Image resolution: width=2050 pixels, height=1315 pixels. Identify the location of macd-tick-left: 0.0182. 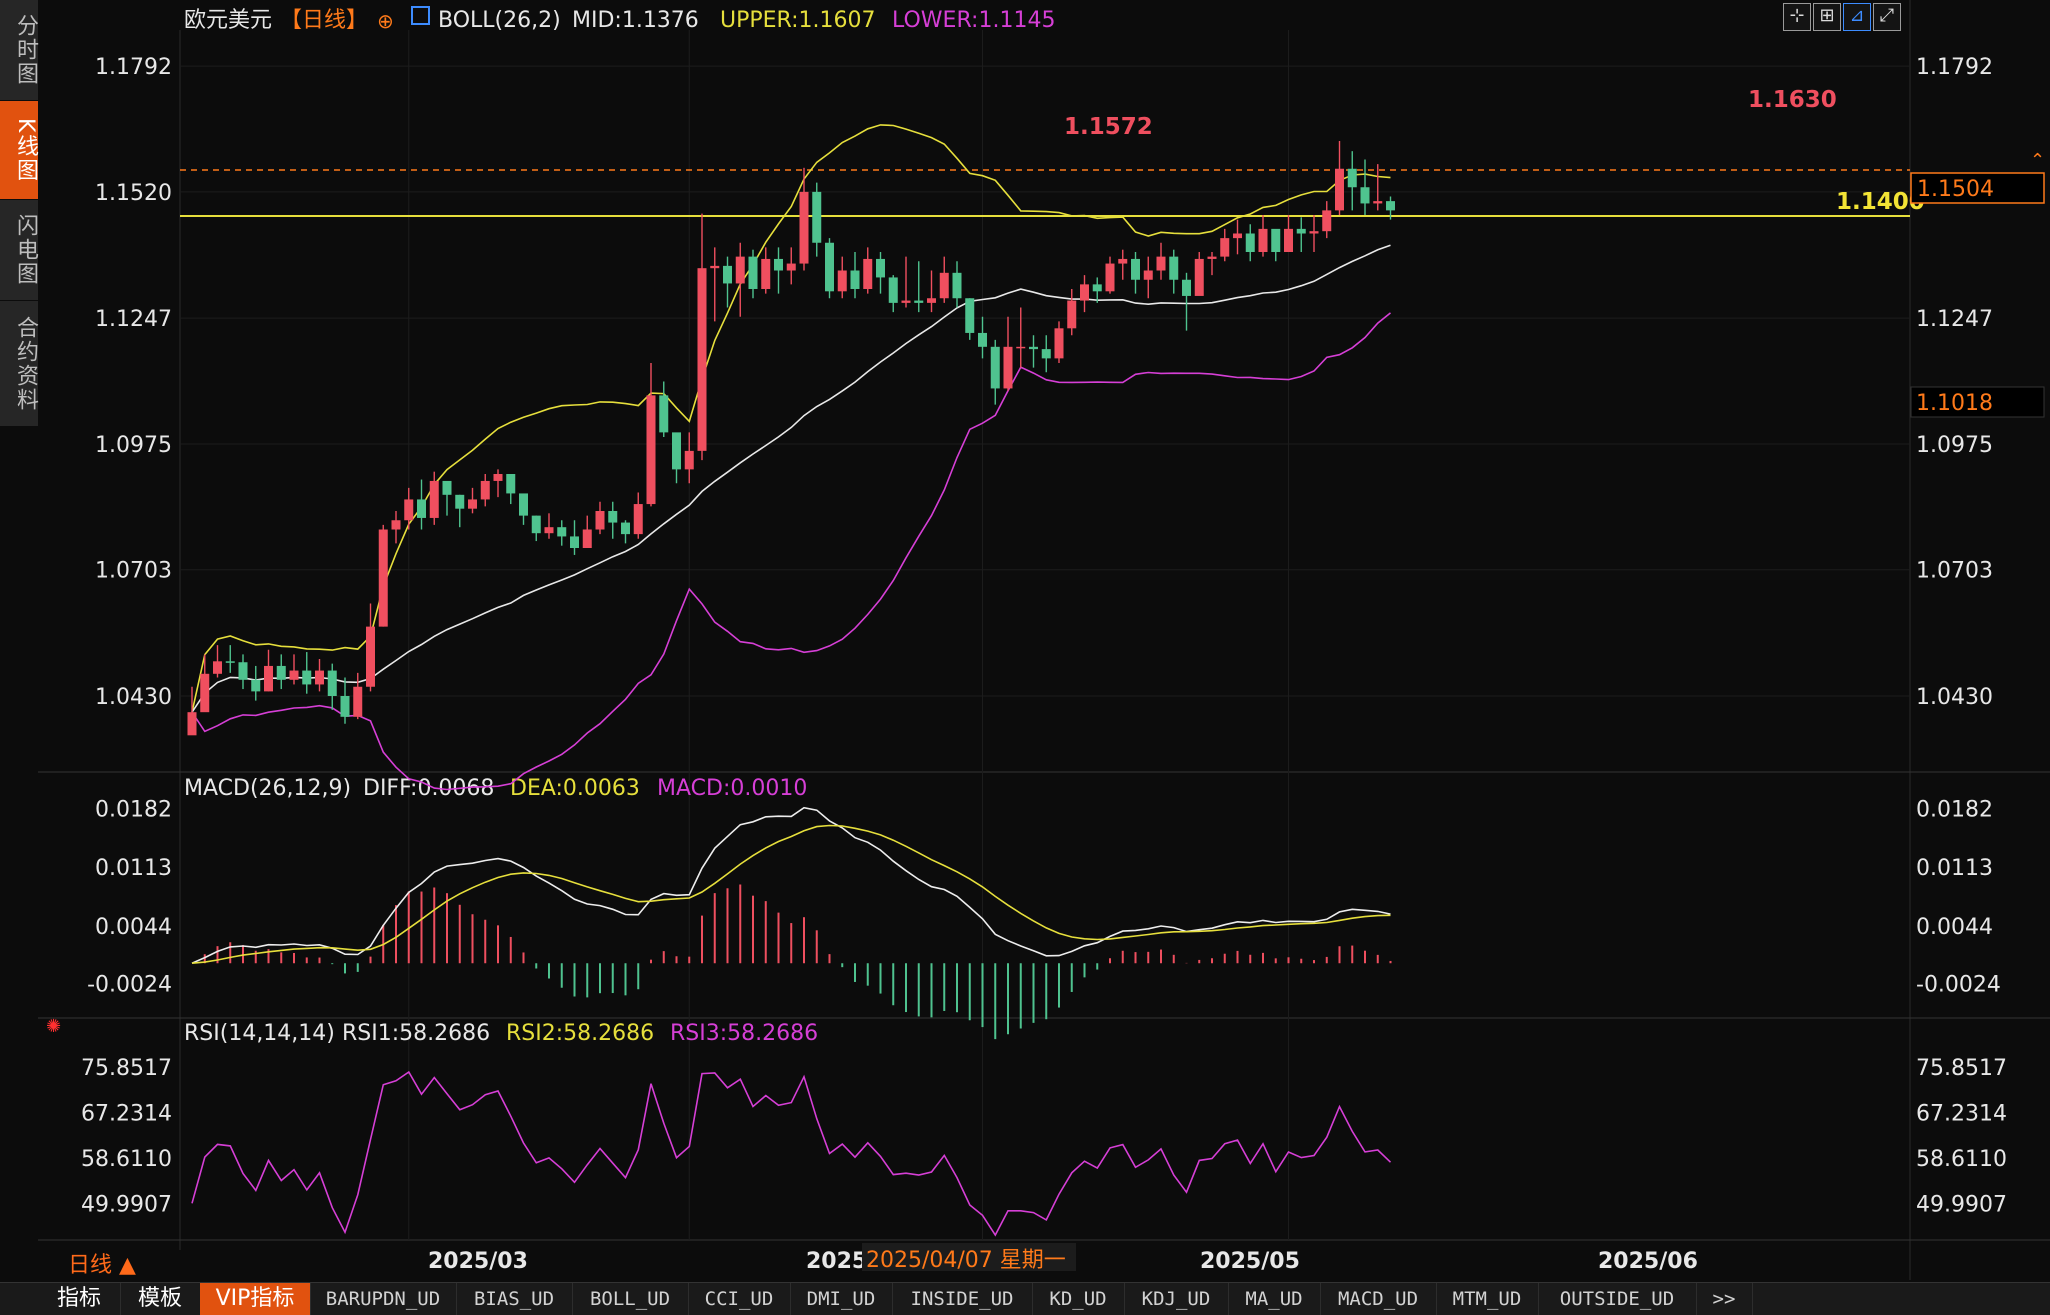
(133, 810).